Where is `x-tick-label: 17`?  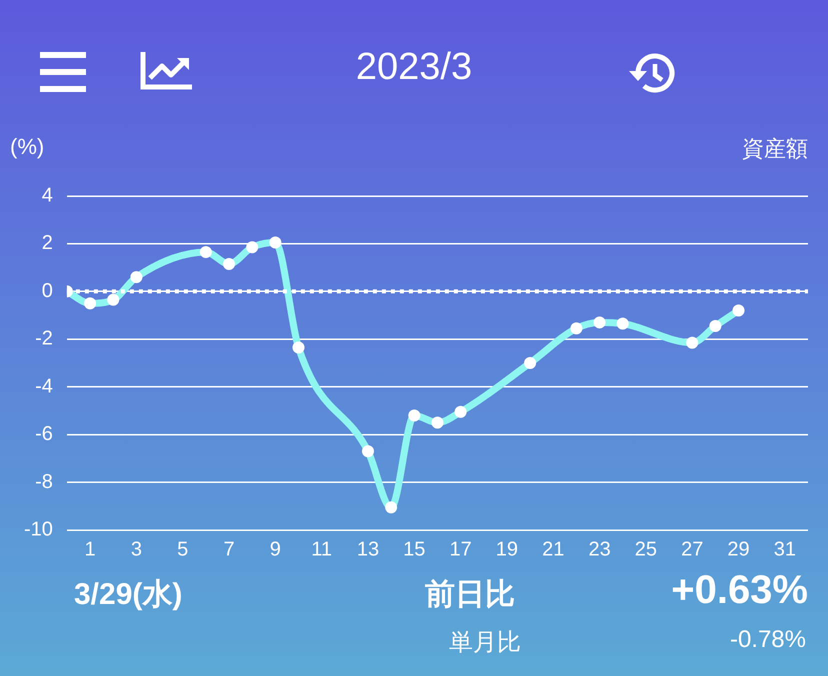 x-tick-label: 17 is located at coordinates (460, 549).